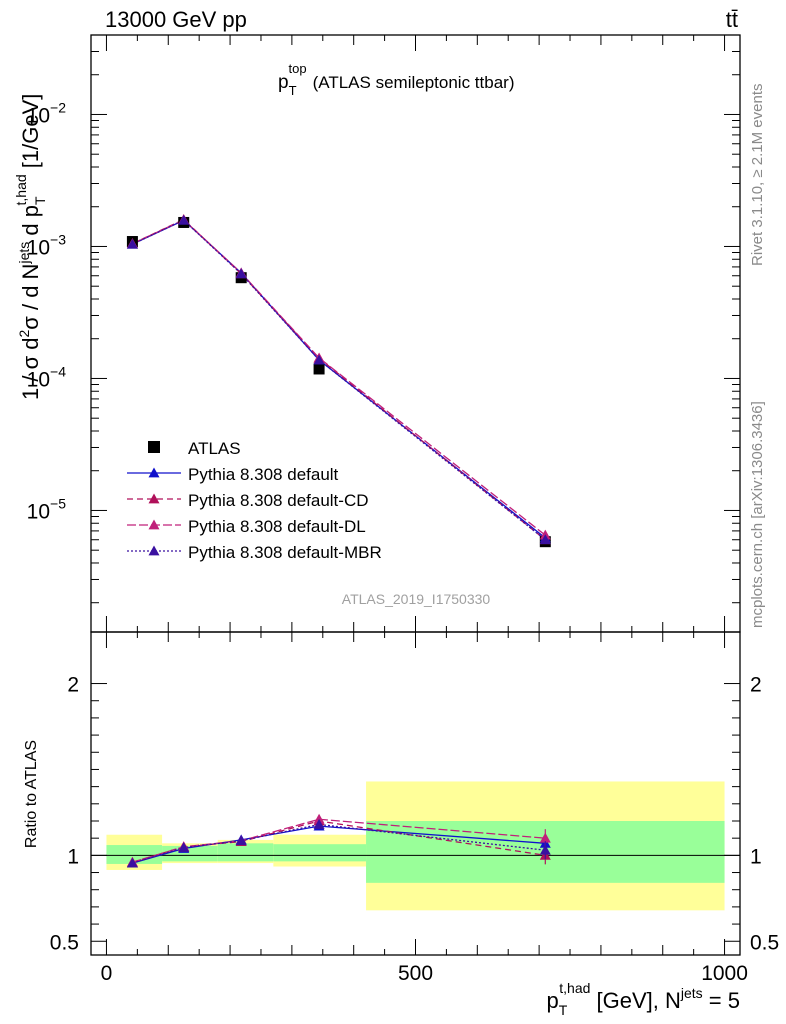  I want to click on ratio-y-tick-label-right: 1, so click(756, 856).